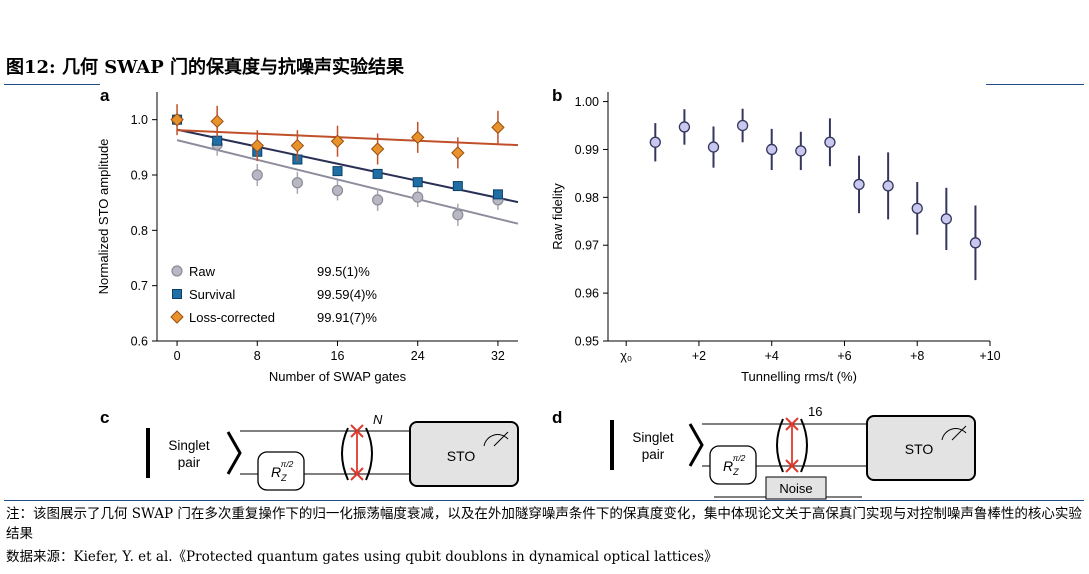 The width and height of the screenshot is (1089, 574). I want to click on panel-label-a: a, so click(105, 95).